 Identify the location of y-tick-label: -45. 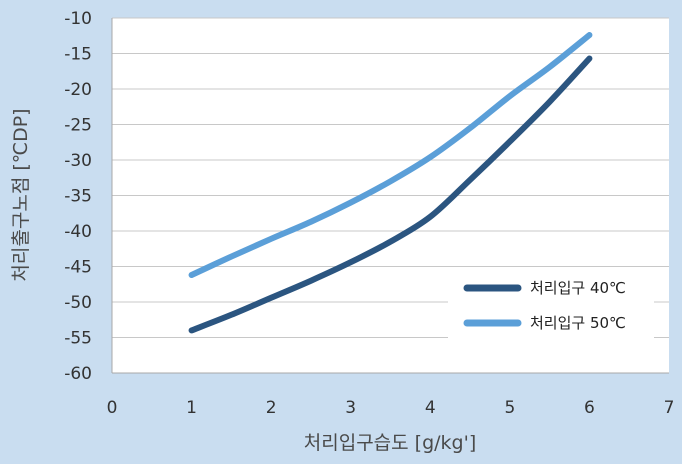
(78, 268).